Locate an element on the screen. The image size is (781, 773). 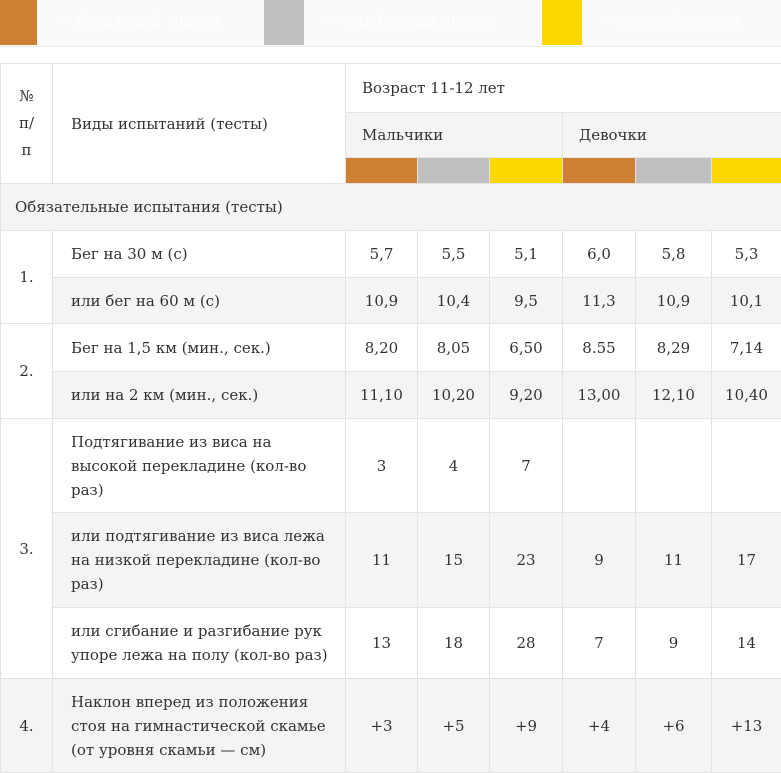
value-girls-gold is located at coordinates (746, 466).